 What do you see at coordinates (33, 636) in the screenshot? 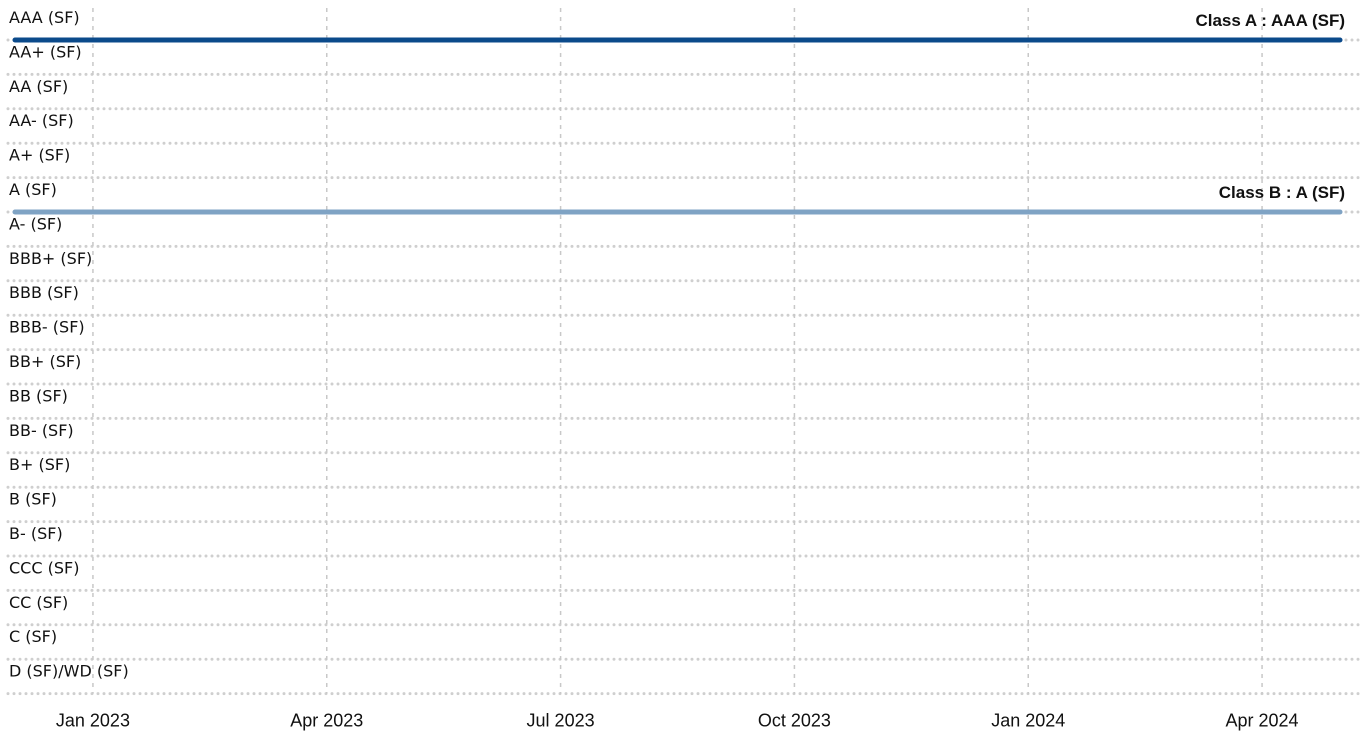
I see `y-tick-label: C (SF)` at bounding box center [33, 636].